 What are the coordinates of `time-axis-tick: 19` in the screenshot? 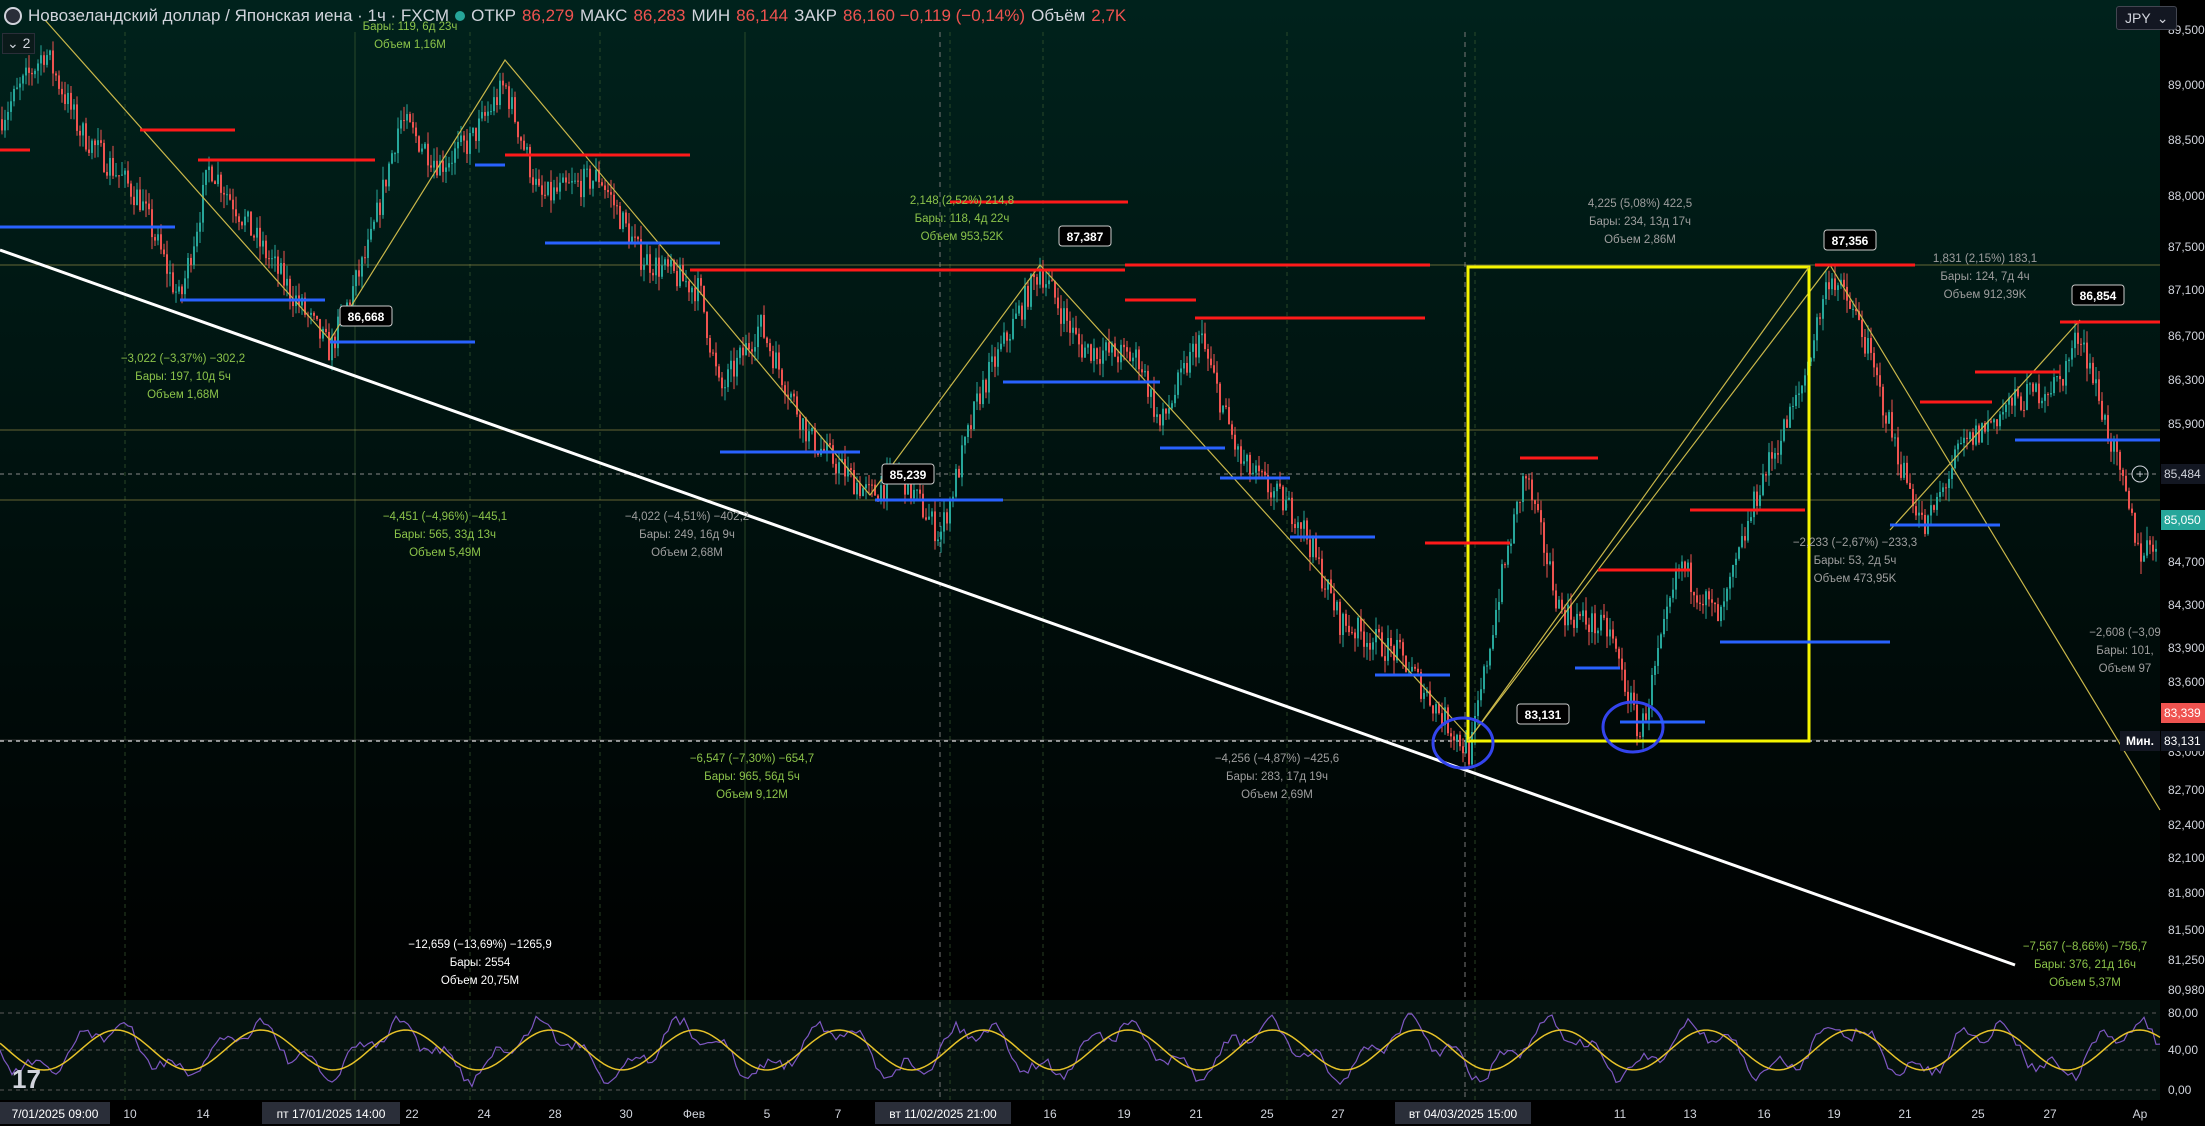 It's located at (1834, 1114).